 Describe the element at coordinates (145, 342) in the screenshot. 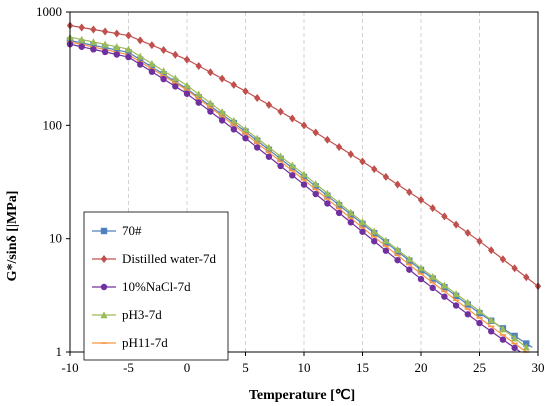

I see `legend-label: pH11-7d` at that location.